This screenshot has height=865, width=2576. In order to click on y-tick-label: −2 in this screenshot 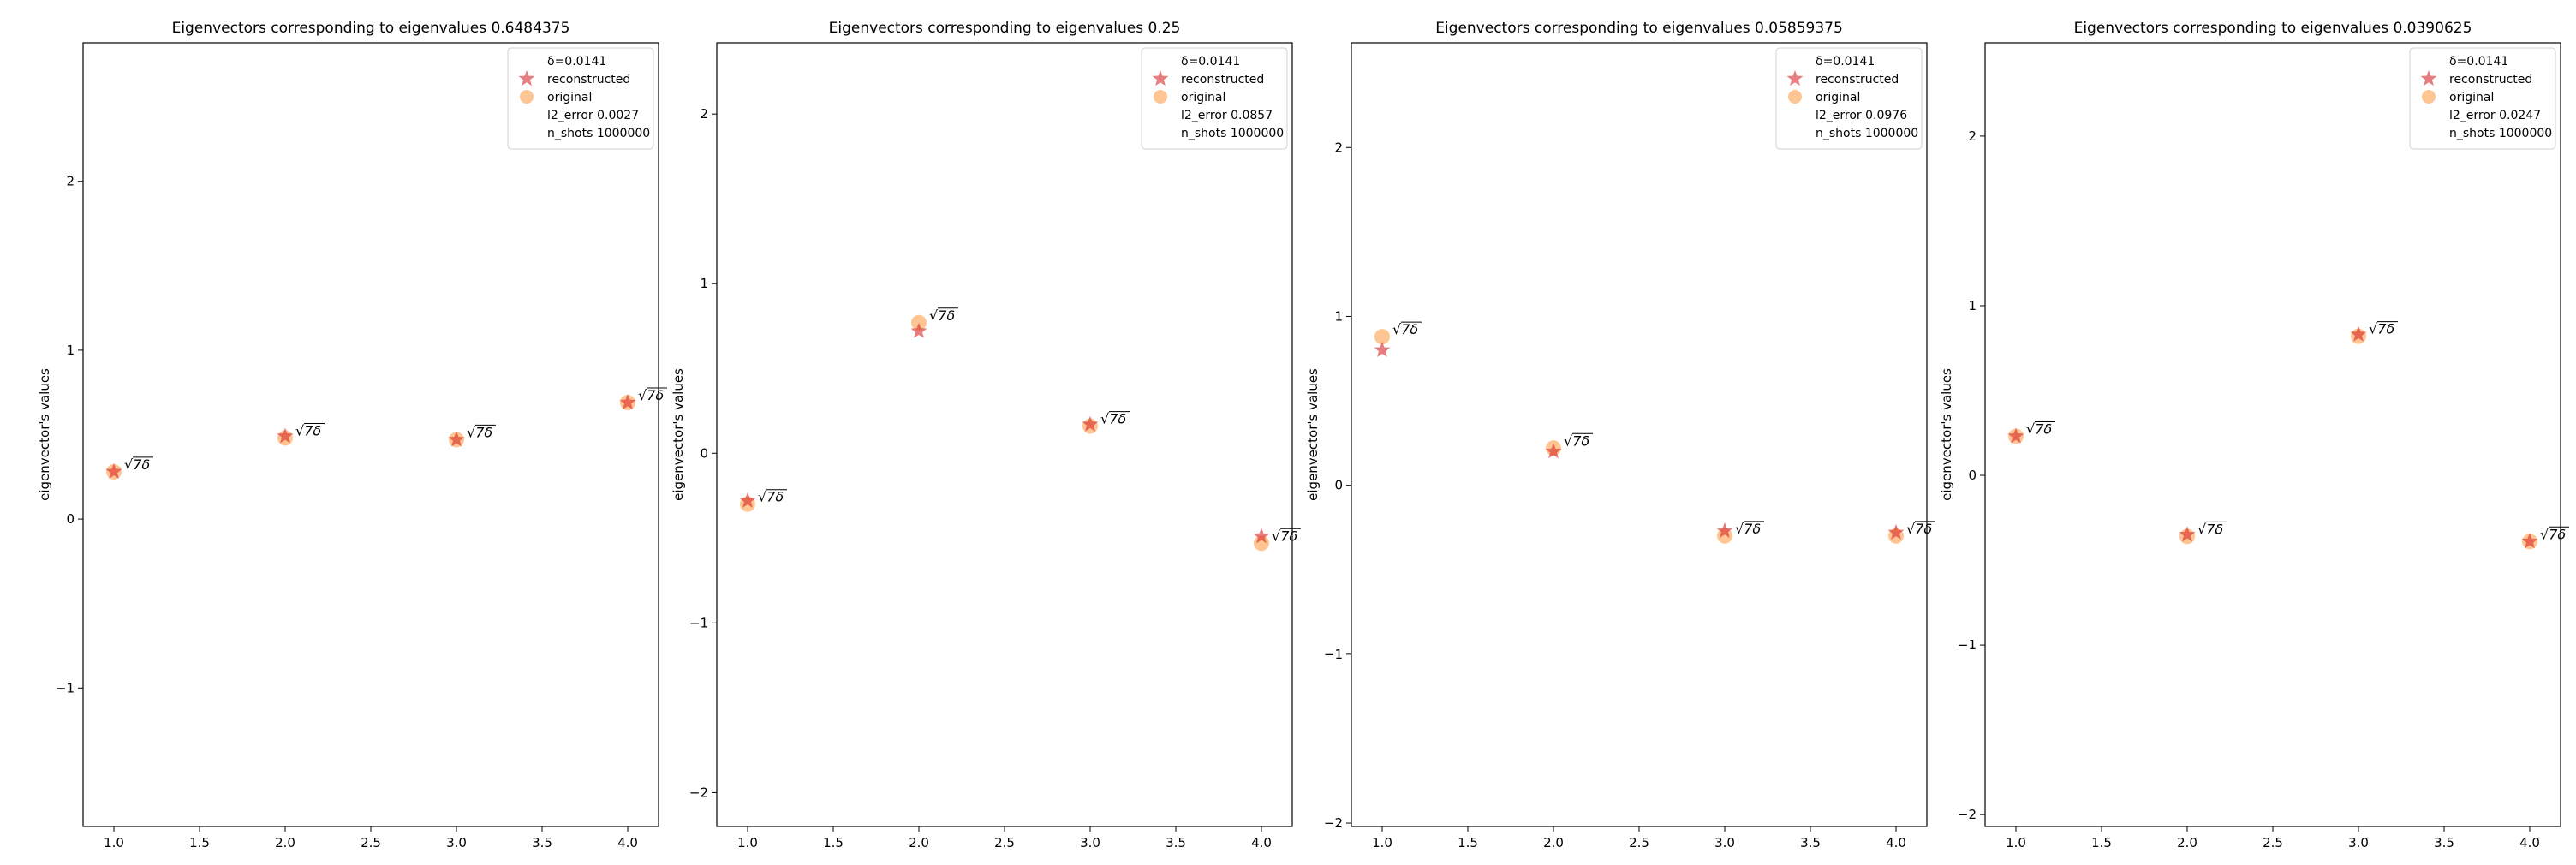, I will do `click(1333, 823)`.